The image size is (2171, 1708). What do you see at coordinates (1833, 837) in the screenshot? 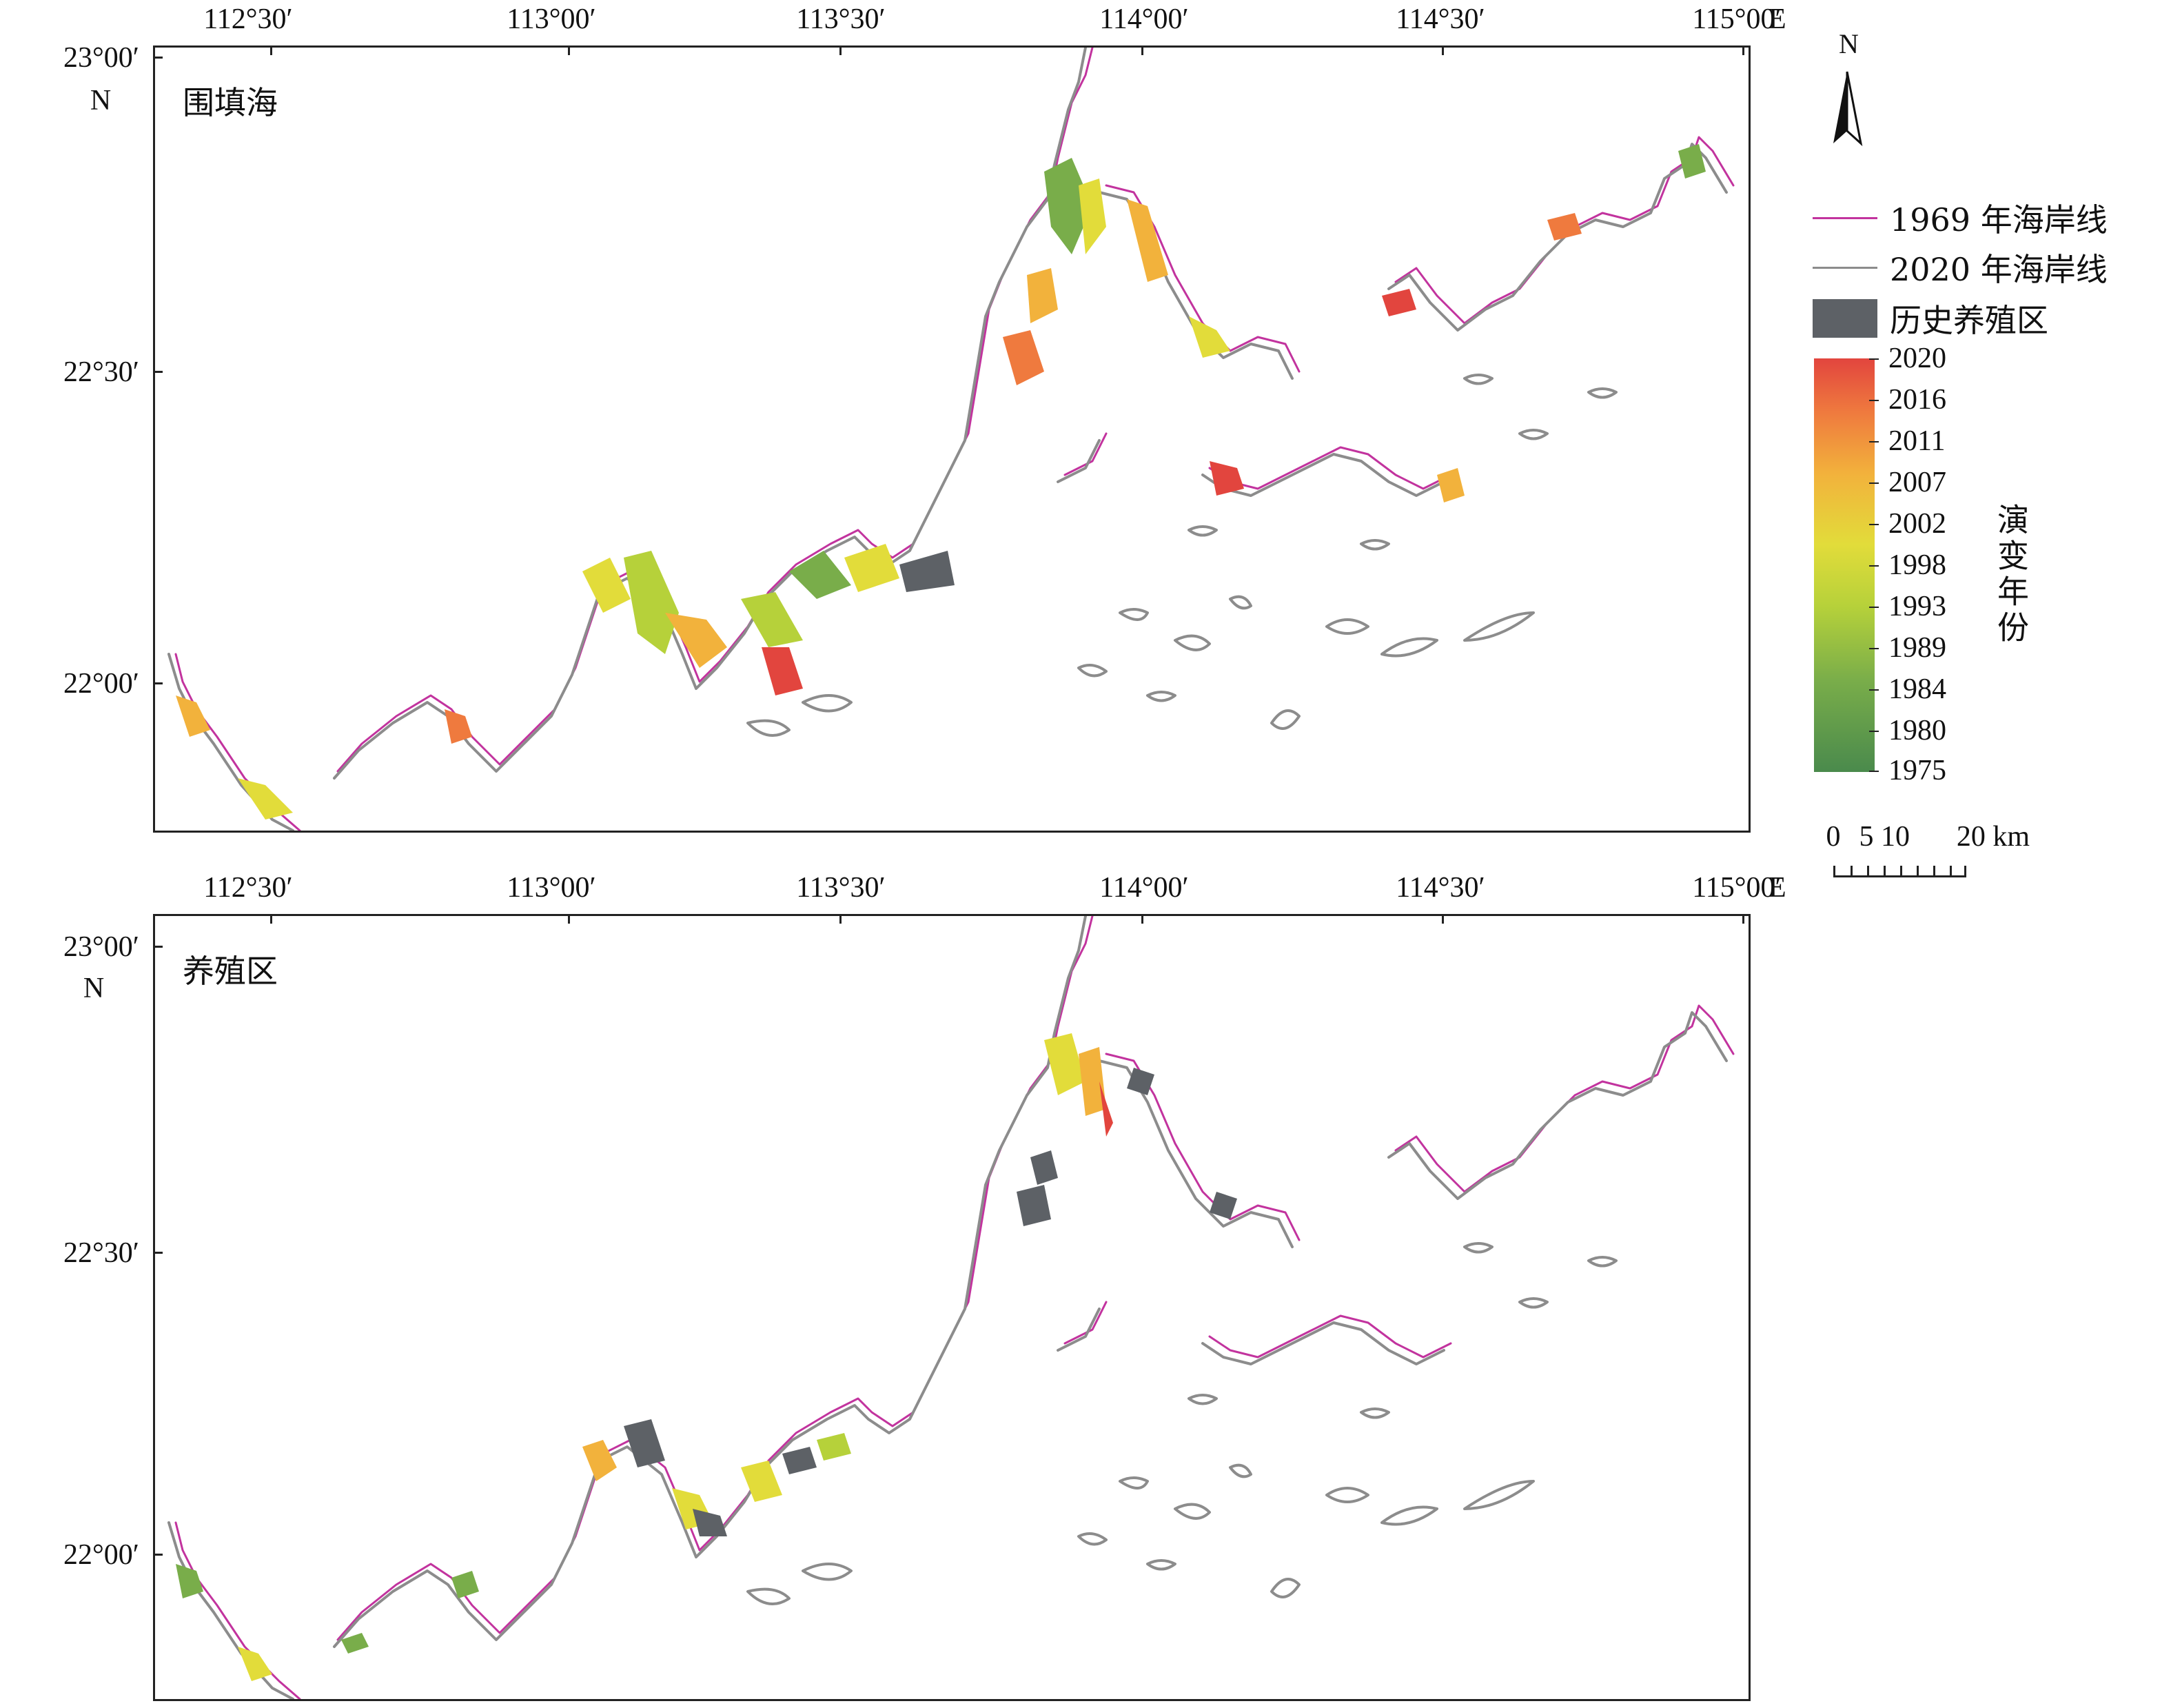
I see `scale-label: 0` at bounding box center [1833, 837].